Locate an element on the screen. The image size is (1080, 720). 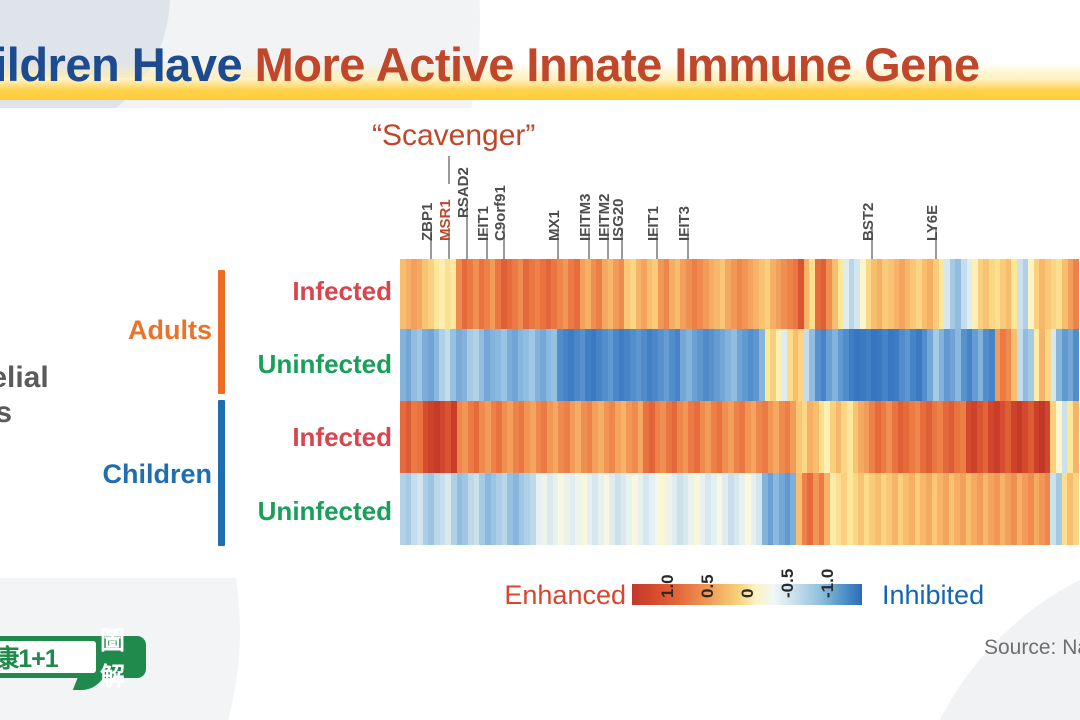
gene-label: BST2 is located at coordinates (868, 221).